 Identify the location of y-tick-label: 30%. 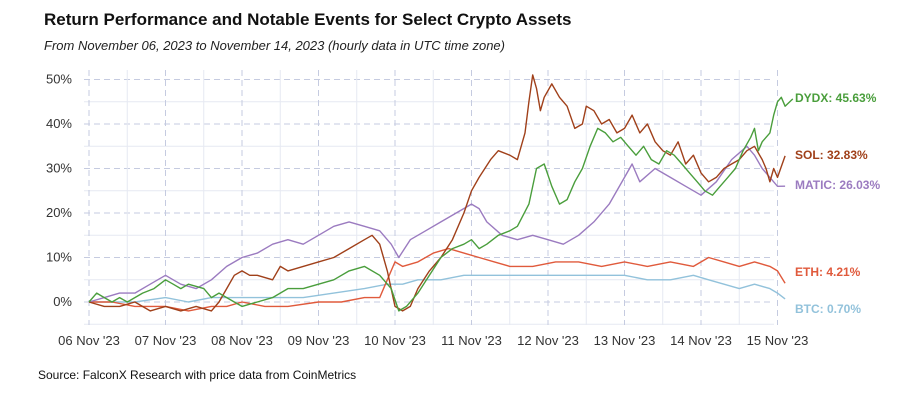
(59, 168).